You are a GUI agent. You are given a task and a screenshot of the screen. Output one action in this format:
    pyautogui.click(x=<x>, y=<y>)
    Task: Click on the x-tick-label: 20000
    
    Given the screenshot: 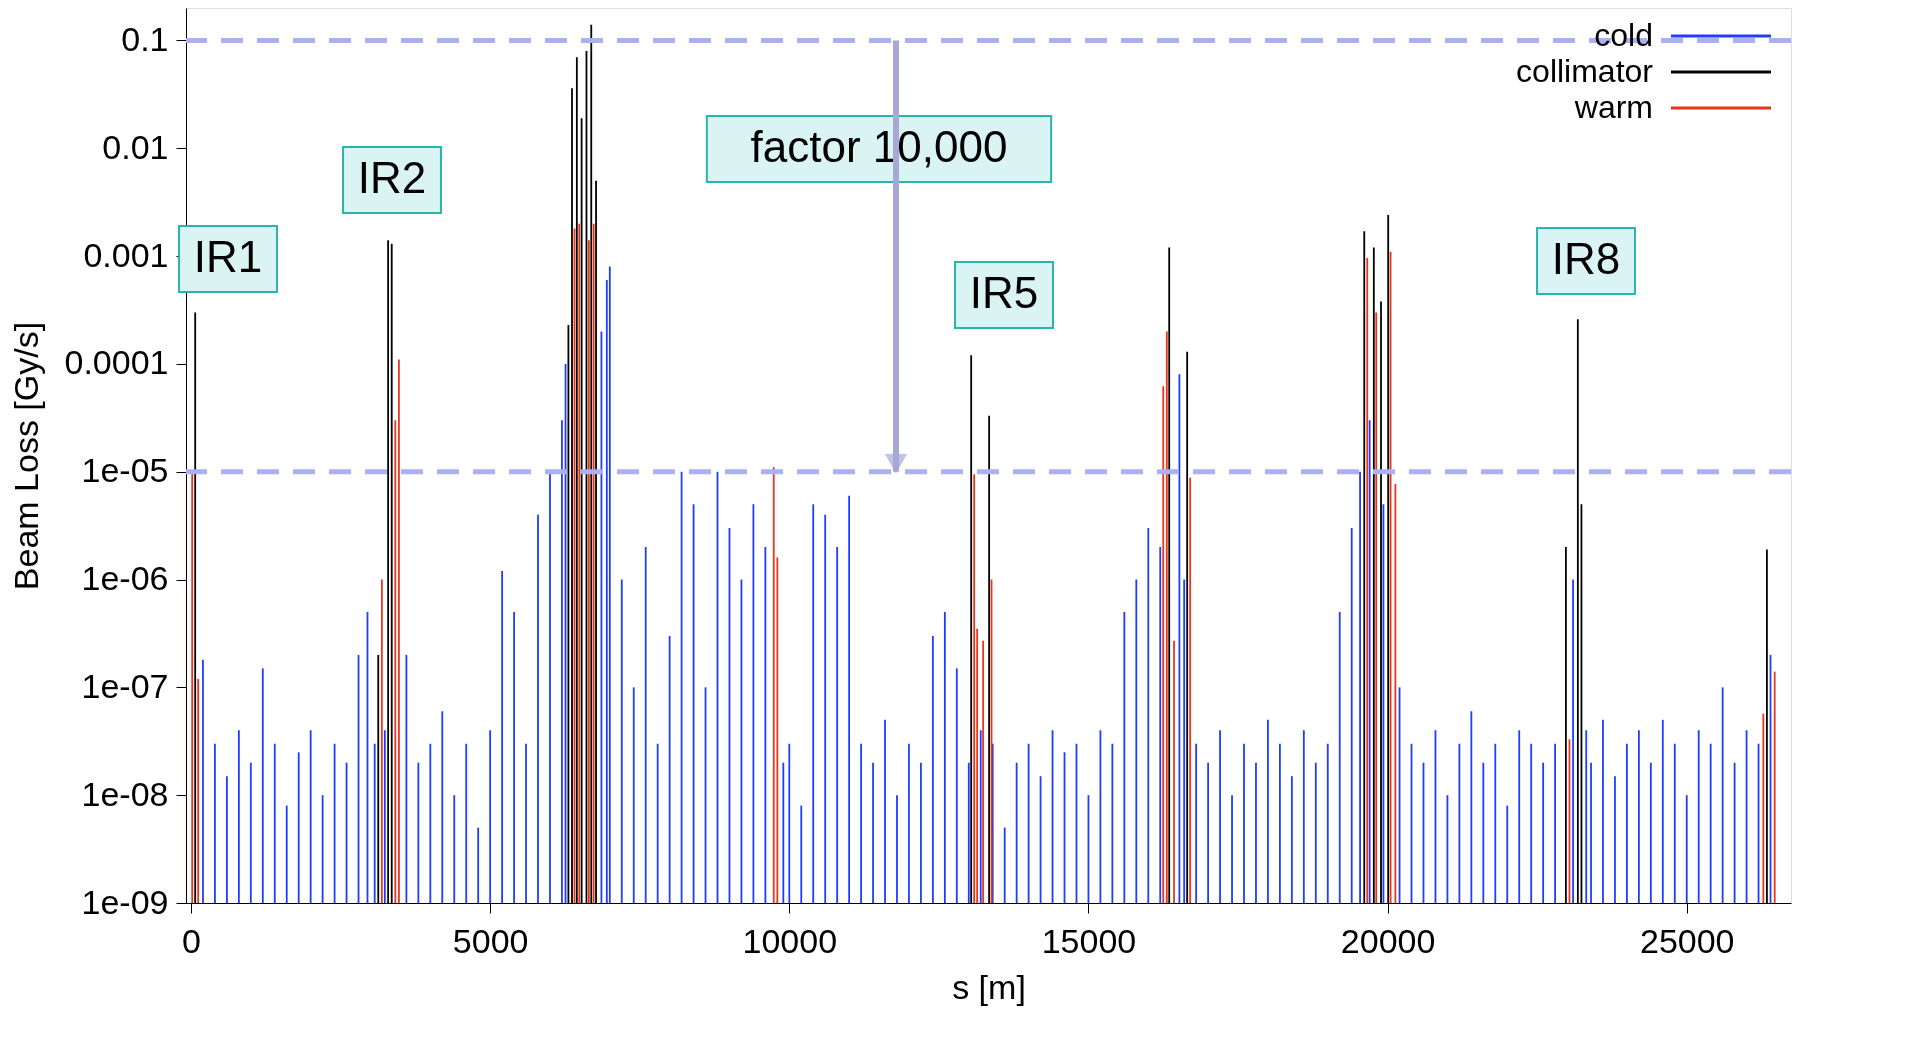 What is the action you would take?
    pyautogui.click(x=1388, y=940)
    